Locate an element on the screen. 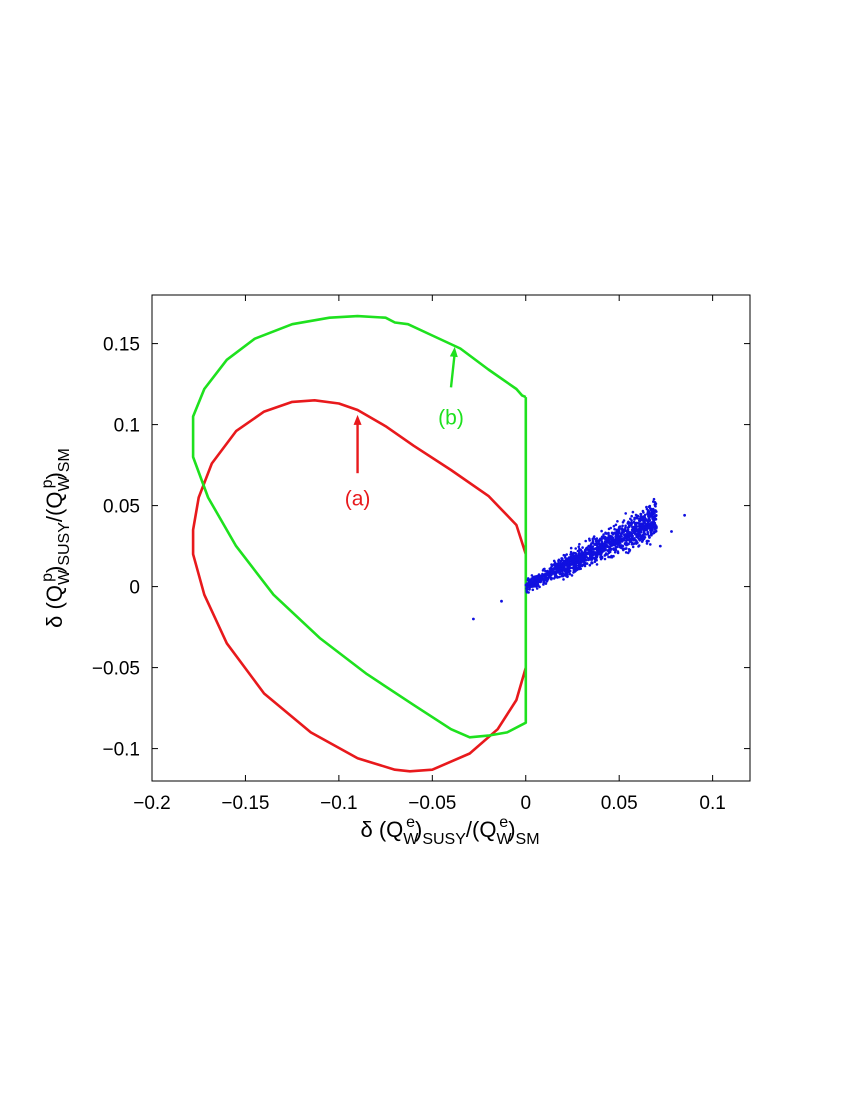 The height and width of the screenshot is (1100, 850). annotation-label: (b) is located at coordinates (451, 418).